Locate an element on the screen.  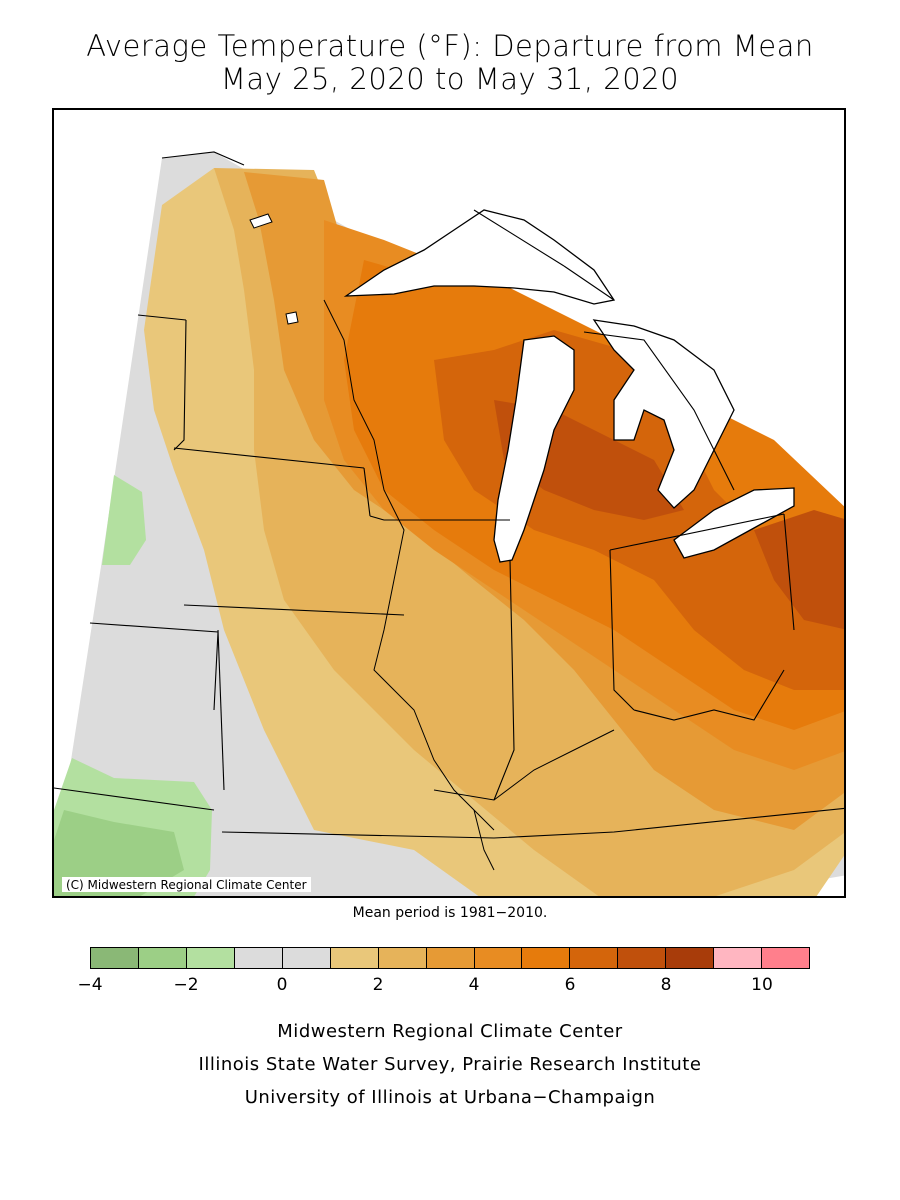
legend-tick-label: −2 is located at coordinates (186, 985).